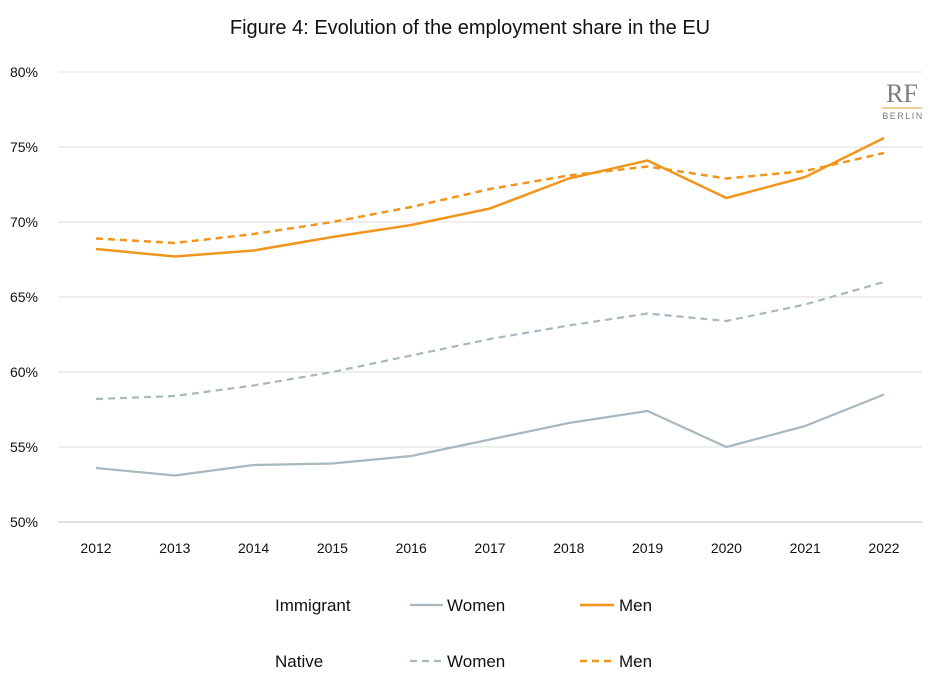 The height and width of the screenshot is (692, 940). Describe the element at coordinates (24, 72) in the screenshot. I see `y-tick-label: 80%` at that location.